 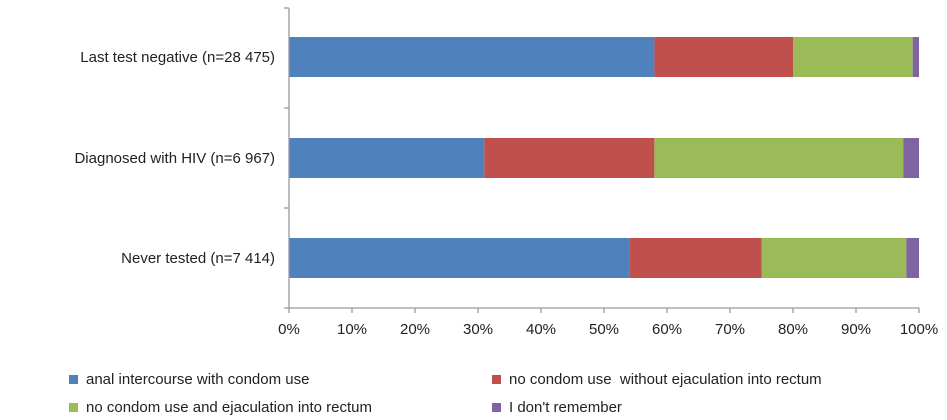 I want to click on x-tick-label: 20%, so click(x=415, y=329).